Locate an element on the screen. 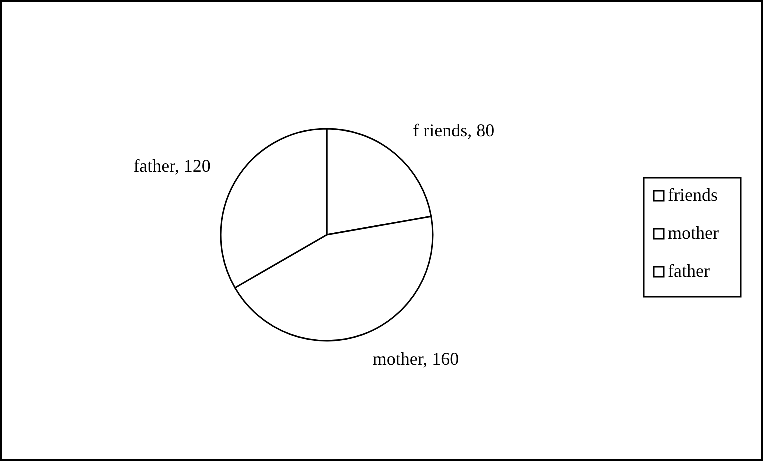 This screenshot has height=461, width=763. legend-label: friends is located at coordinates (693, 195).